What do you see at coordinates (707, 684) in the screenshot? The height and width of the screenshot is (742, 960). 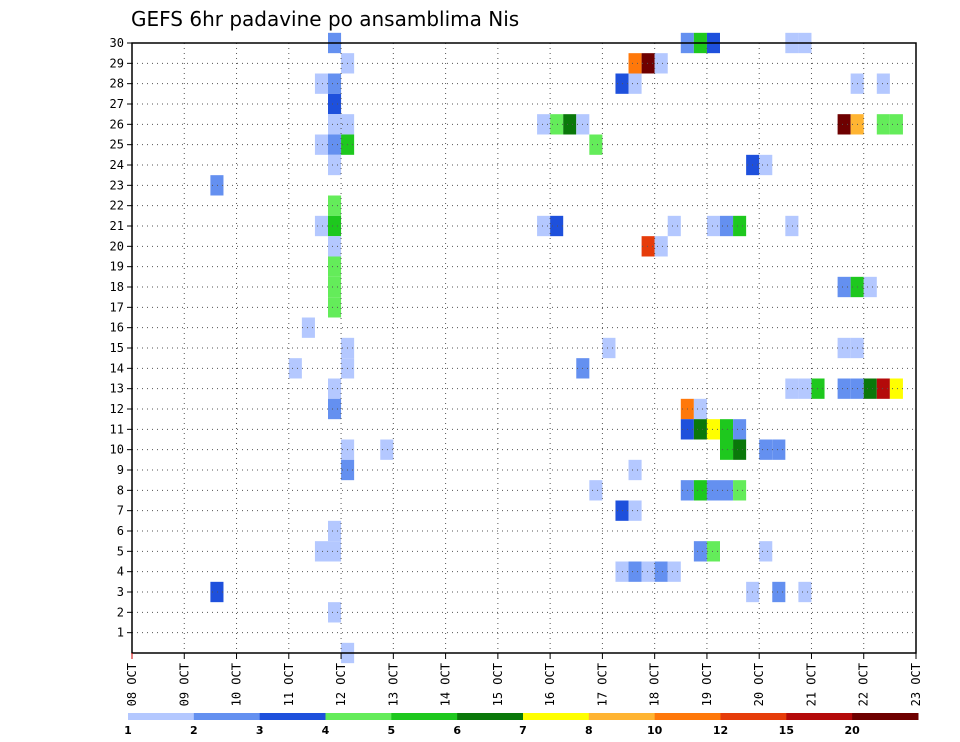 I see `x-tick-label: 19 OCT` at bounding box center [707, 684].